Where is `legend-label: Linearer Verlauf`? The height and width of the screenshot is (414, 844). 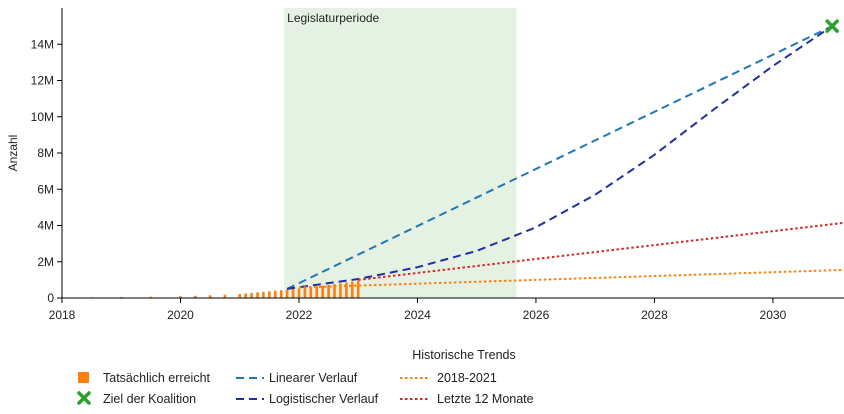 legend-label: Linearer Verlauf is located at coordinates (313, 378).